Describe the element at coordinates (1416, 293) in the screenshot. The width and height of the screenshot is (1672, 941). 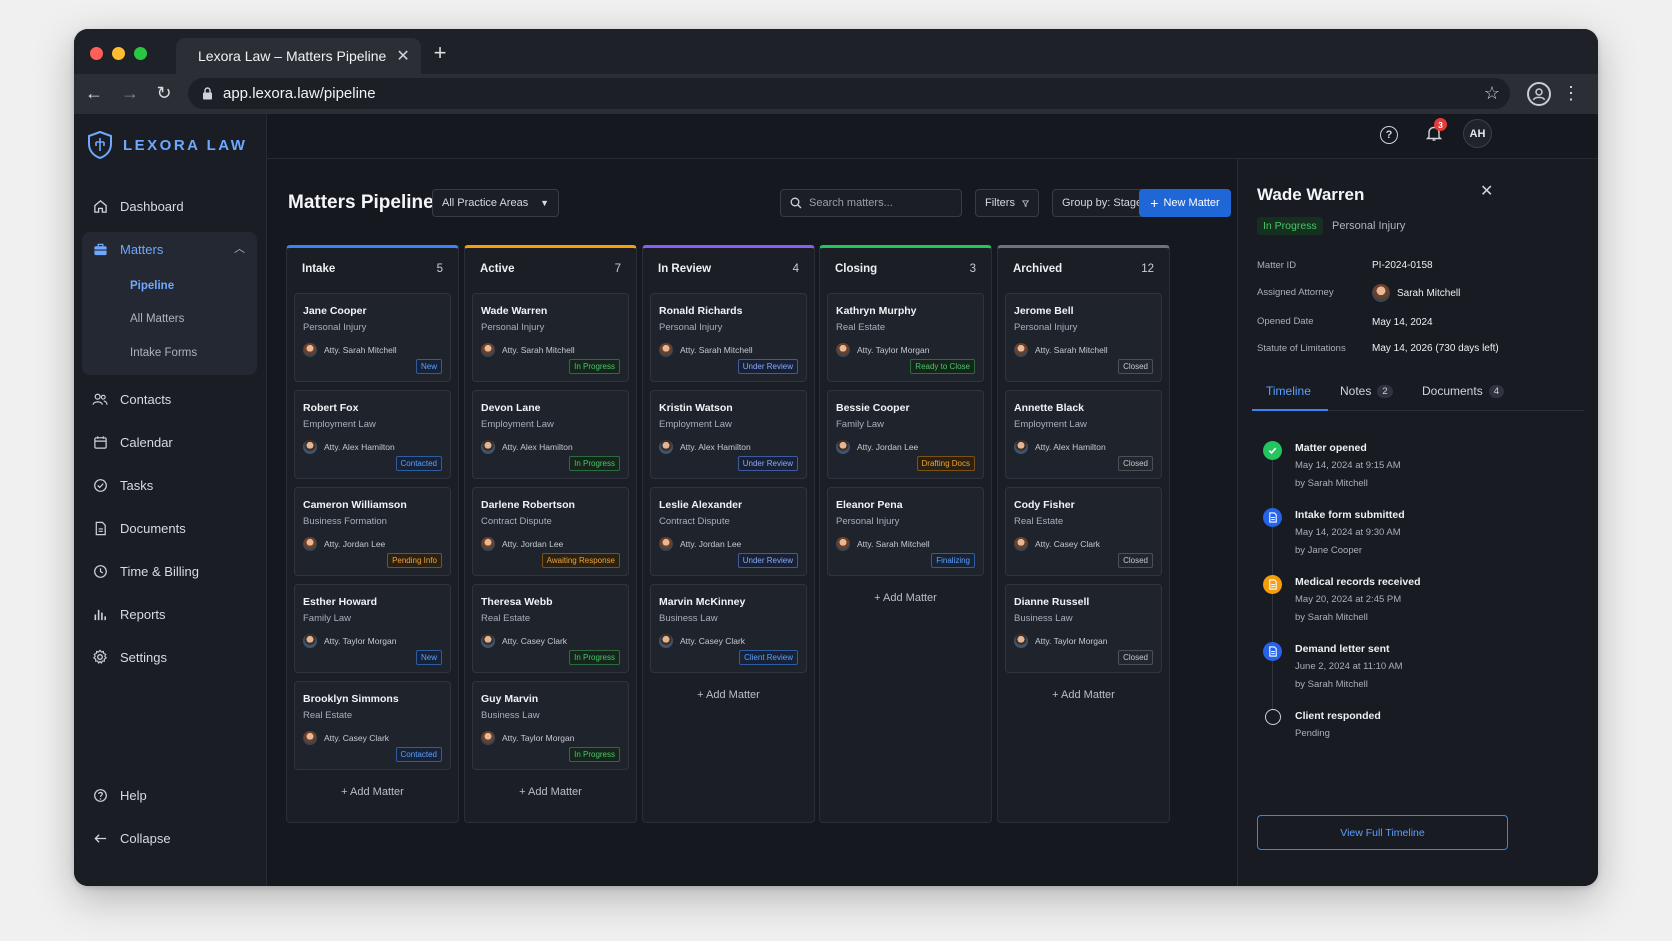
I see `field-value-attorney: Sarah Mitchell` at that location.